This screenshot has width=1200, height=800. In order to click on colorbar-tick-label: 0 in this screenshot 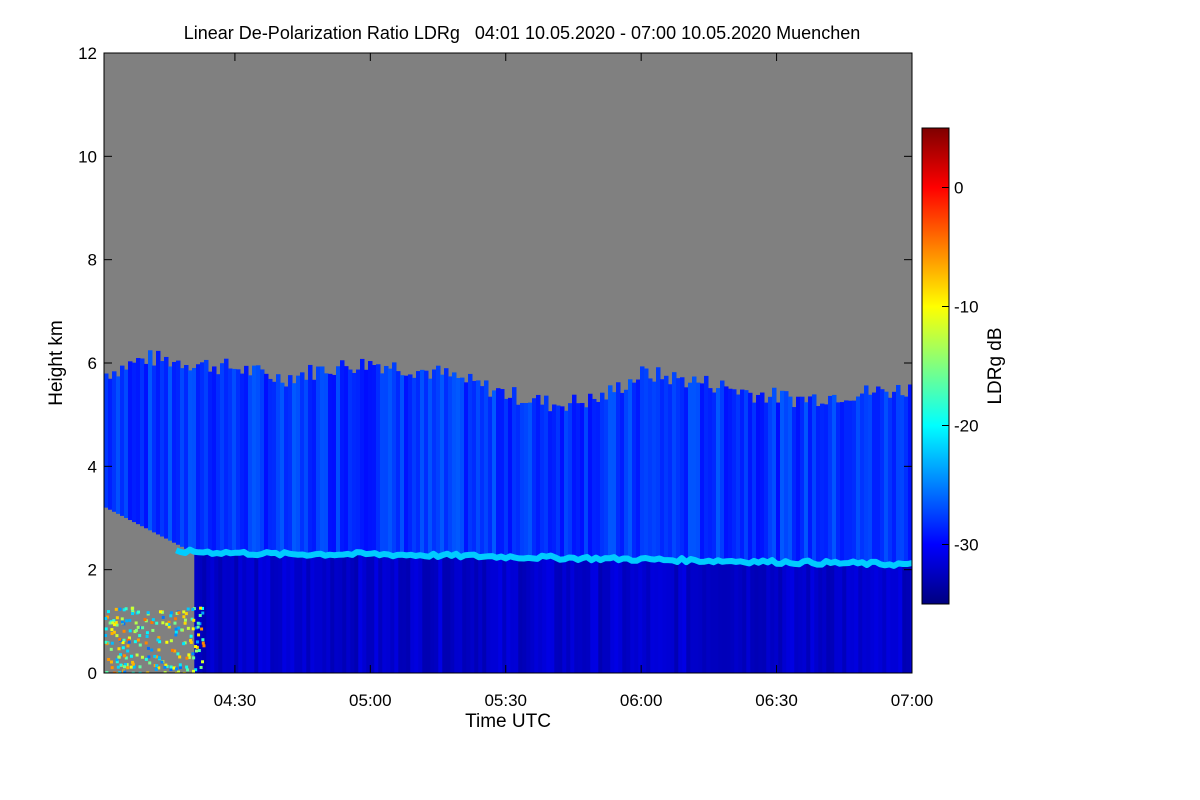, I will do `click(958, 188)`.